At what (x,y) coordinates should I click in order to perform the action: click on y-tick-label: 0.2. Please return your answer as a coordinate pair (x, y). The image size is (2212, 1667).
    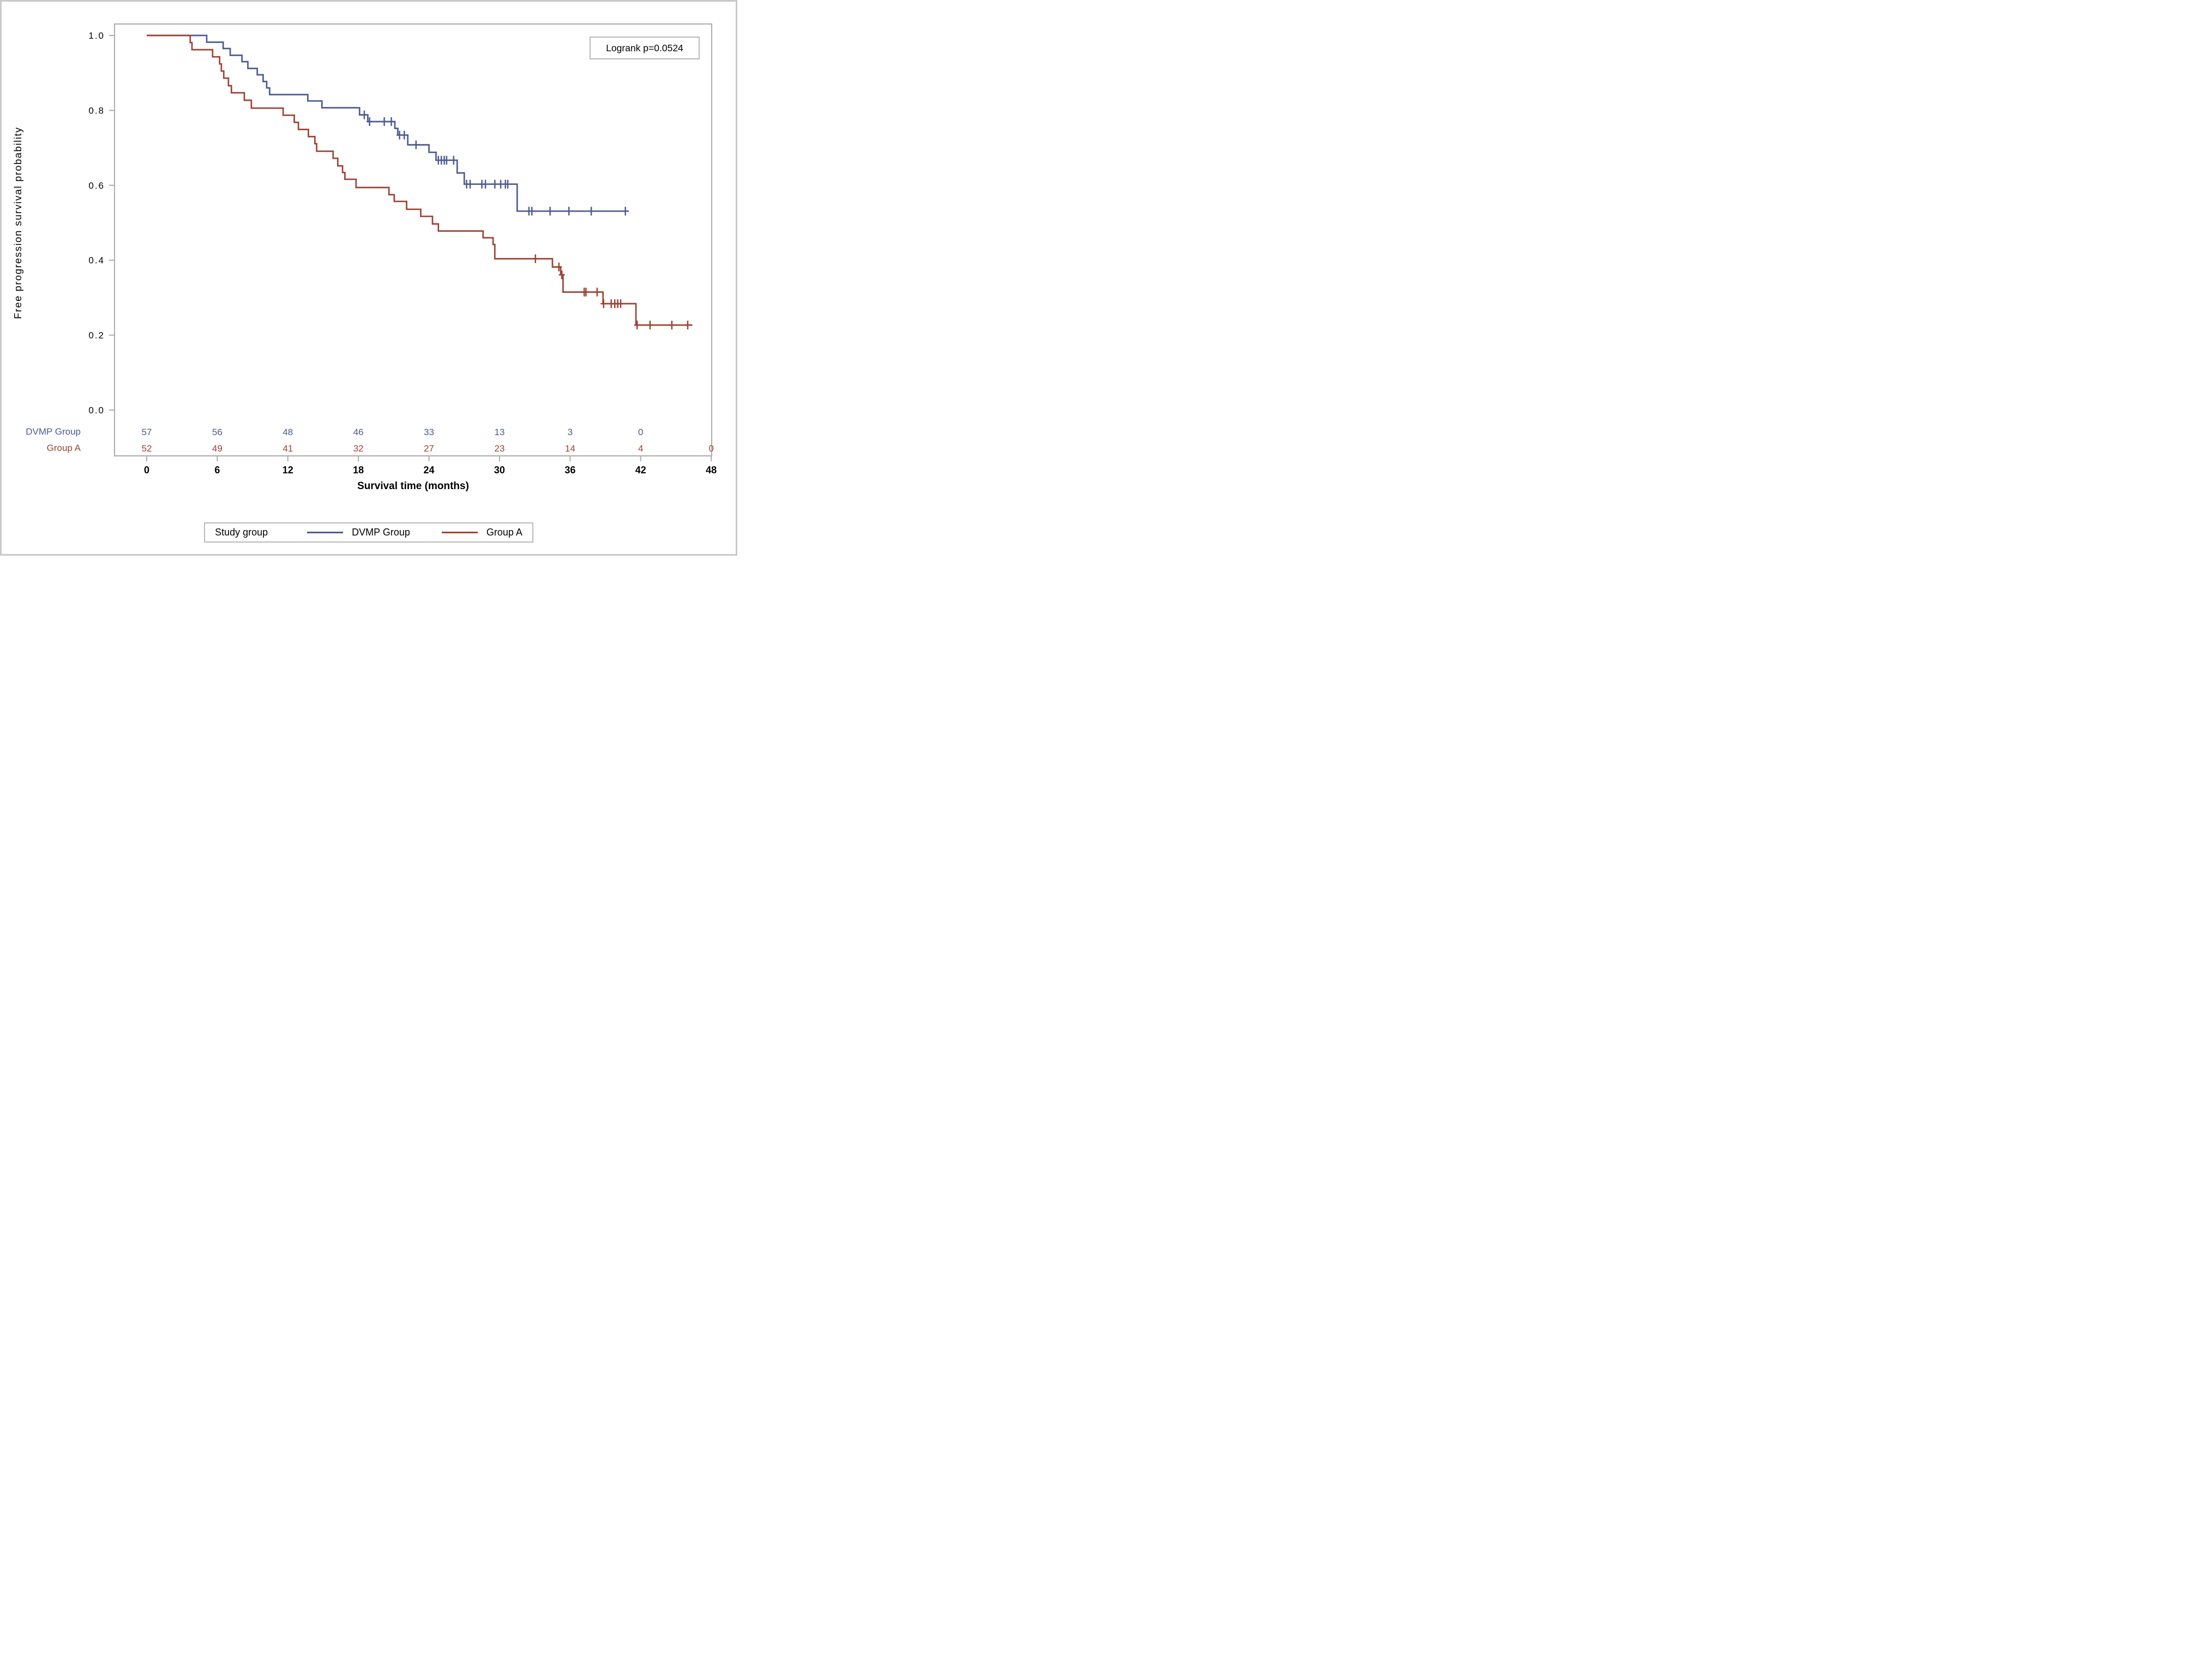
    Looking at the image, I should click on (96, 335).